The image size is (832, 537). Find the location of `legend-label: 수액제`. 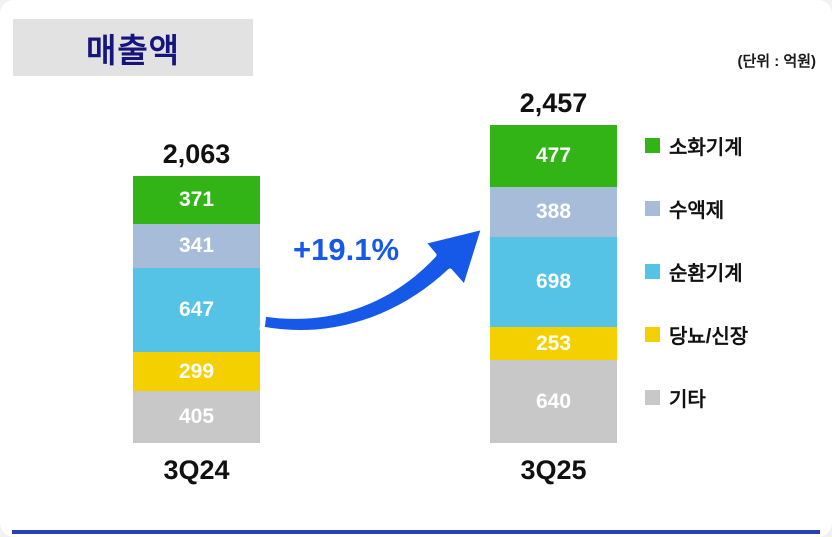

legend-label: 수액제 is located at coordinates (697, 210).